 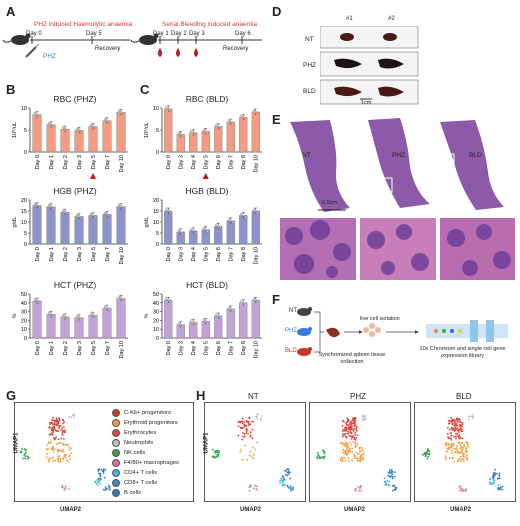 I want to click on spleen-photos, so click(x=369, y=65).